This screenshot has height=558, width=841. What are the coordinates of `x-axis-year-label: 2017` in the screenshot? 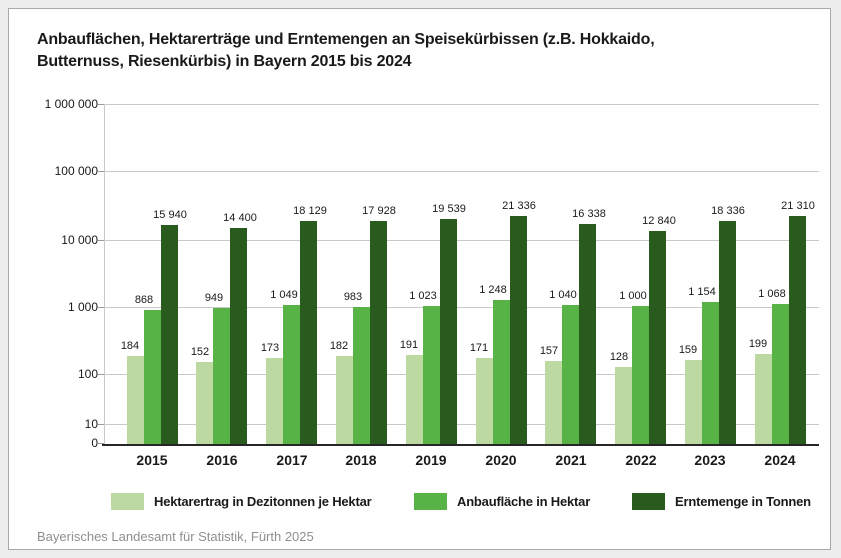 It's located at (292, 460).